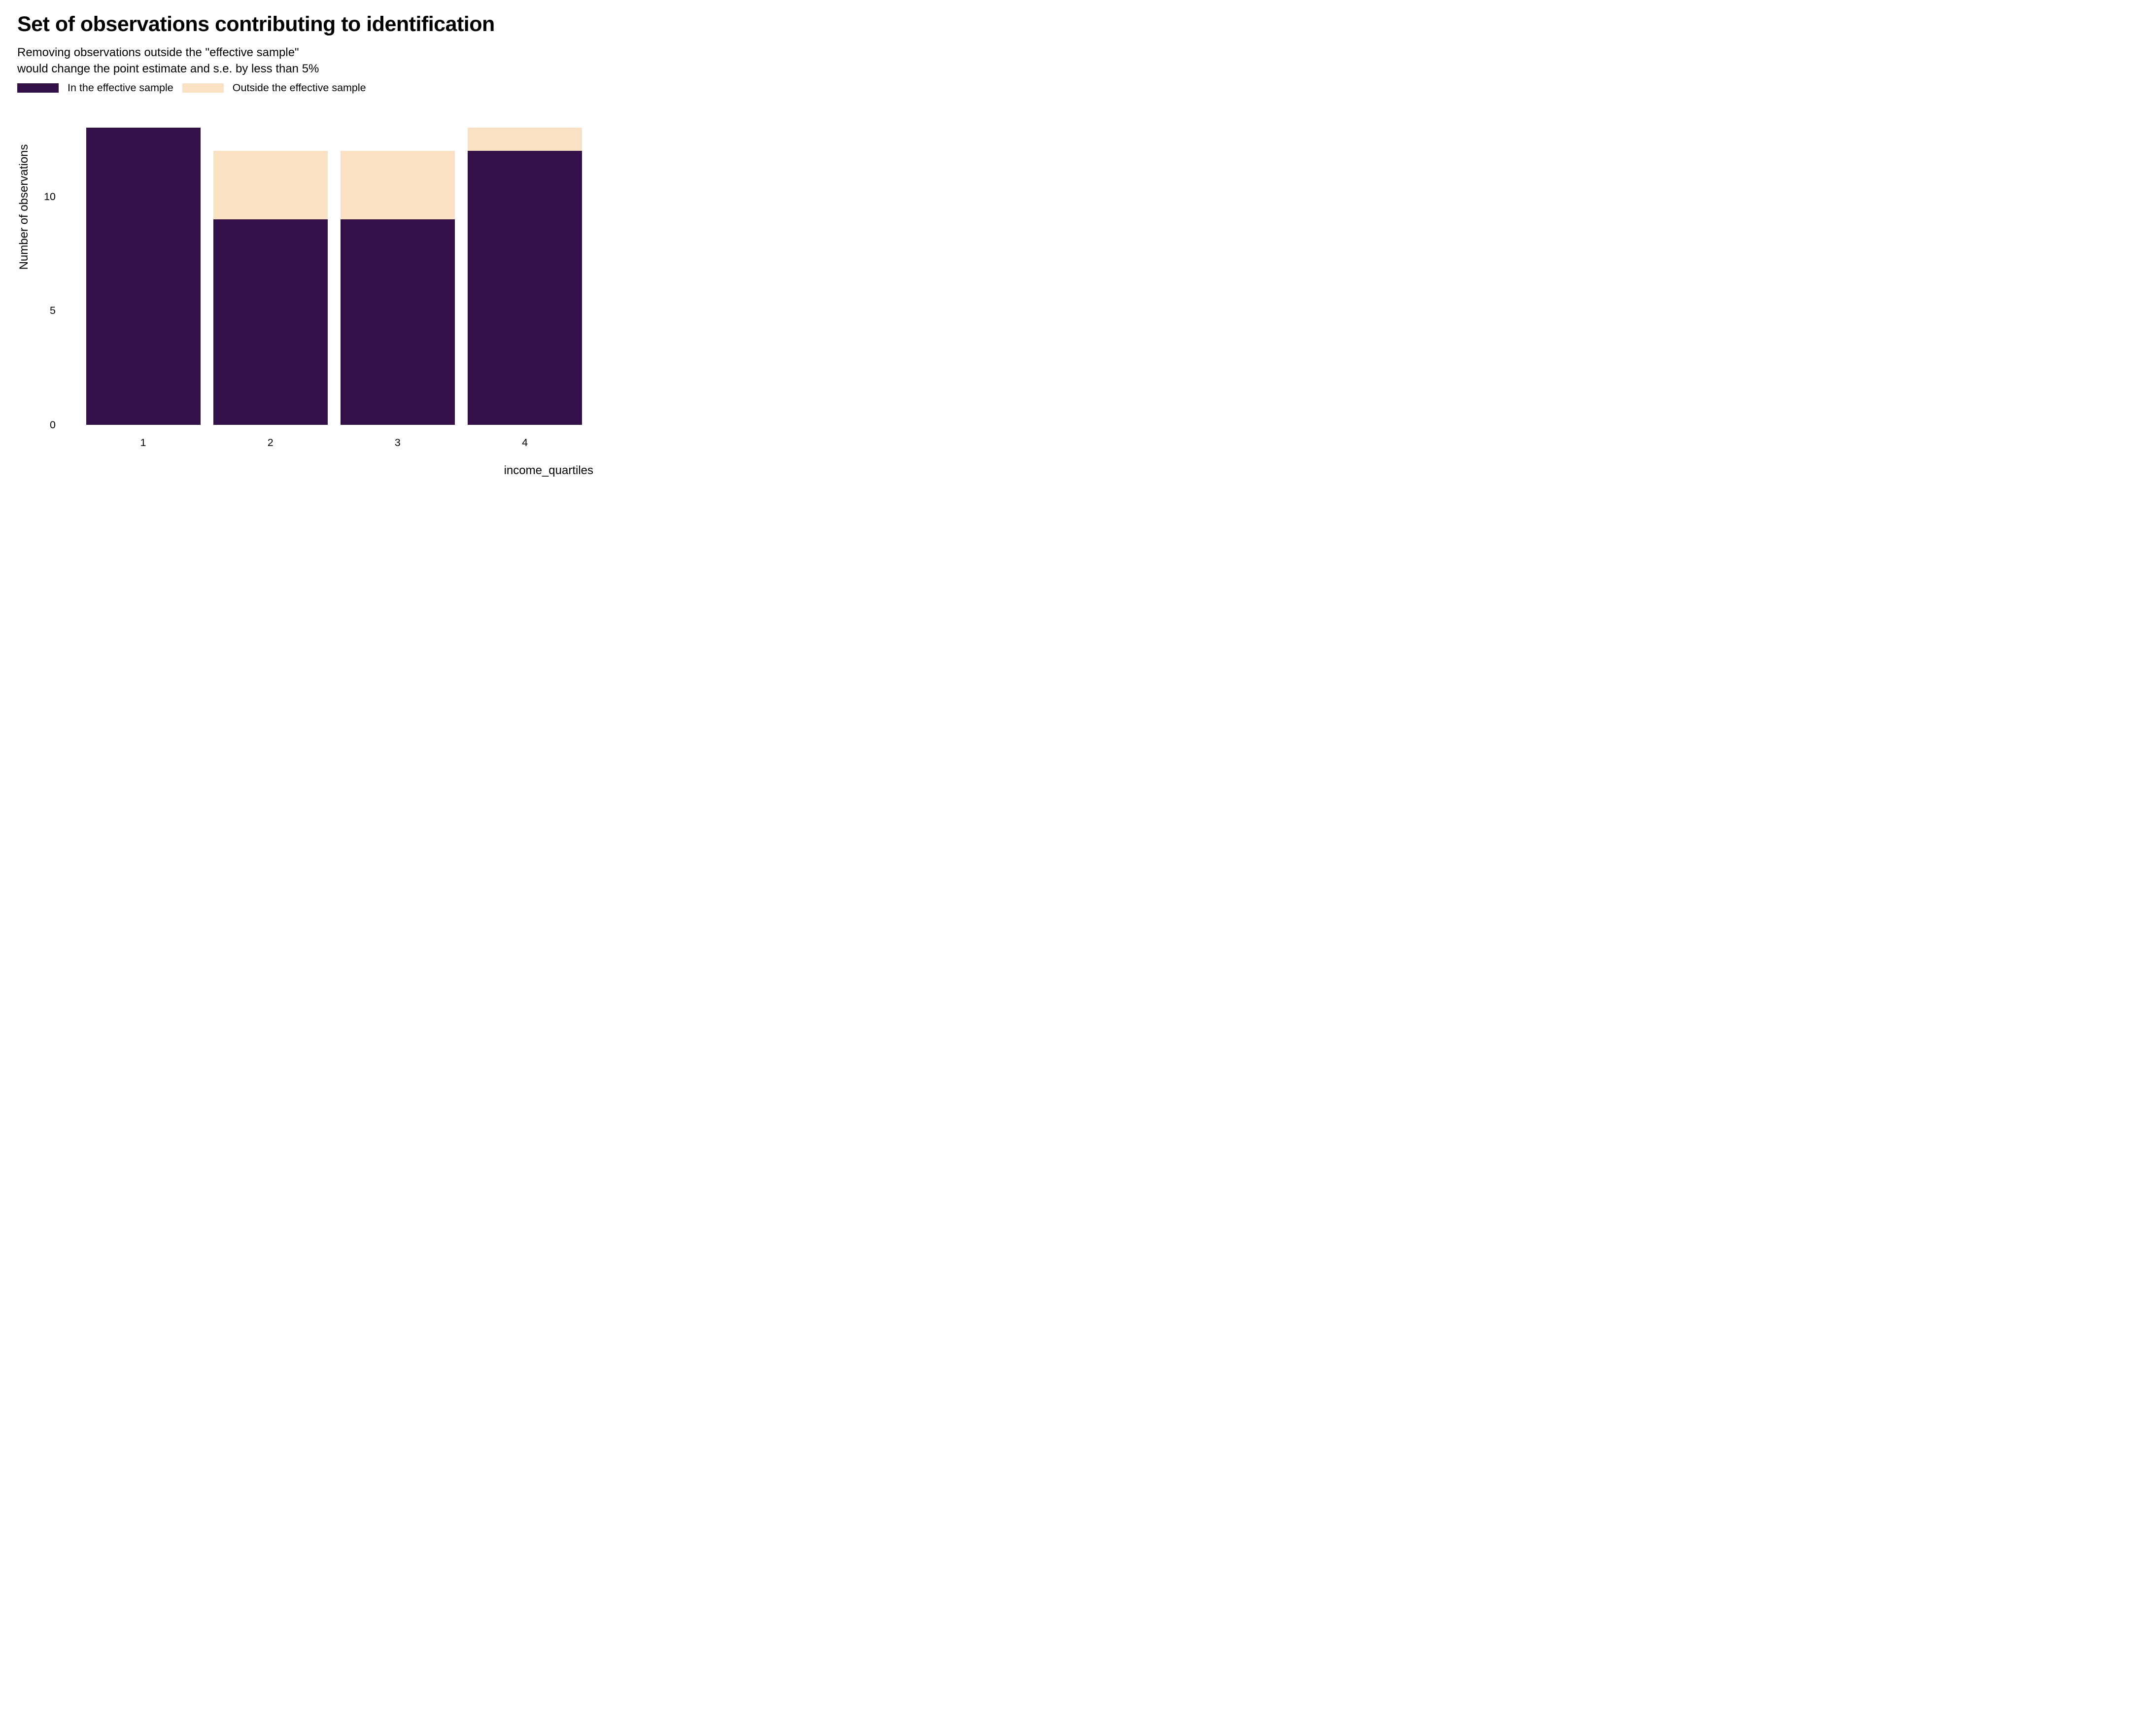 The height and width of the screenshot is (1725, 2156). Describe the element at coordinates (120, 88) in the screenshot. I see `legend-label-in-effective-sample: In the effective sample` at that location.